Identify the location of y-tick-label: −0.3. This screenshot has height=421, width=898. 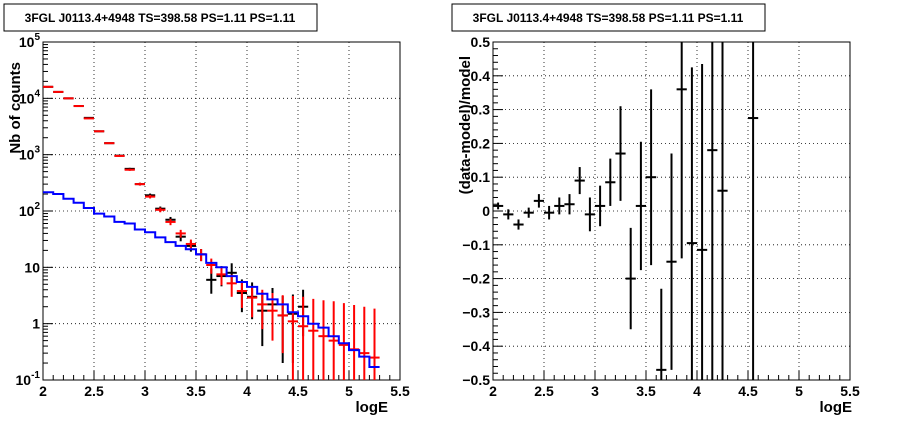
(476, 312).